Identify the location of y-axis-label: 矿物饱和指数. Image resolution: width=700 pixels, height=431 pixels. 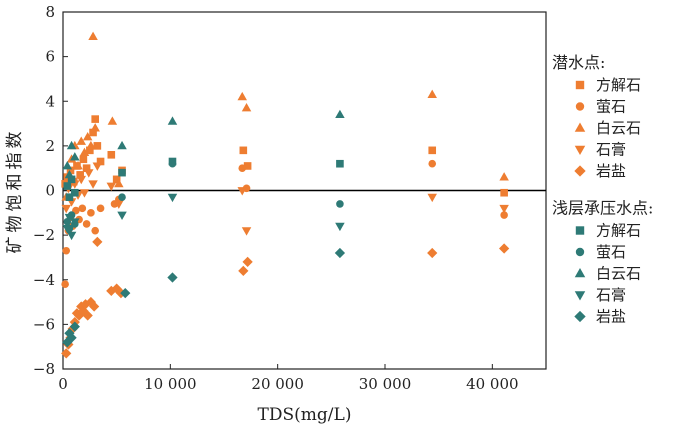
(15, 191).